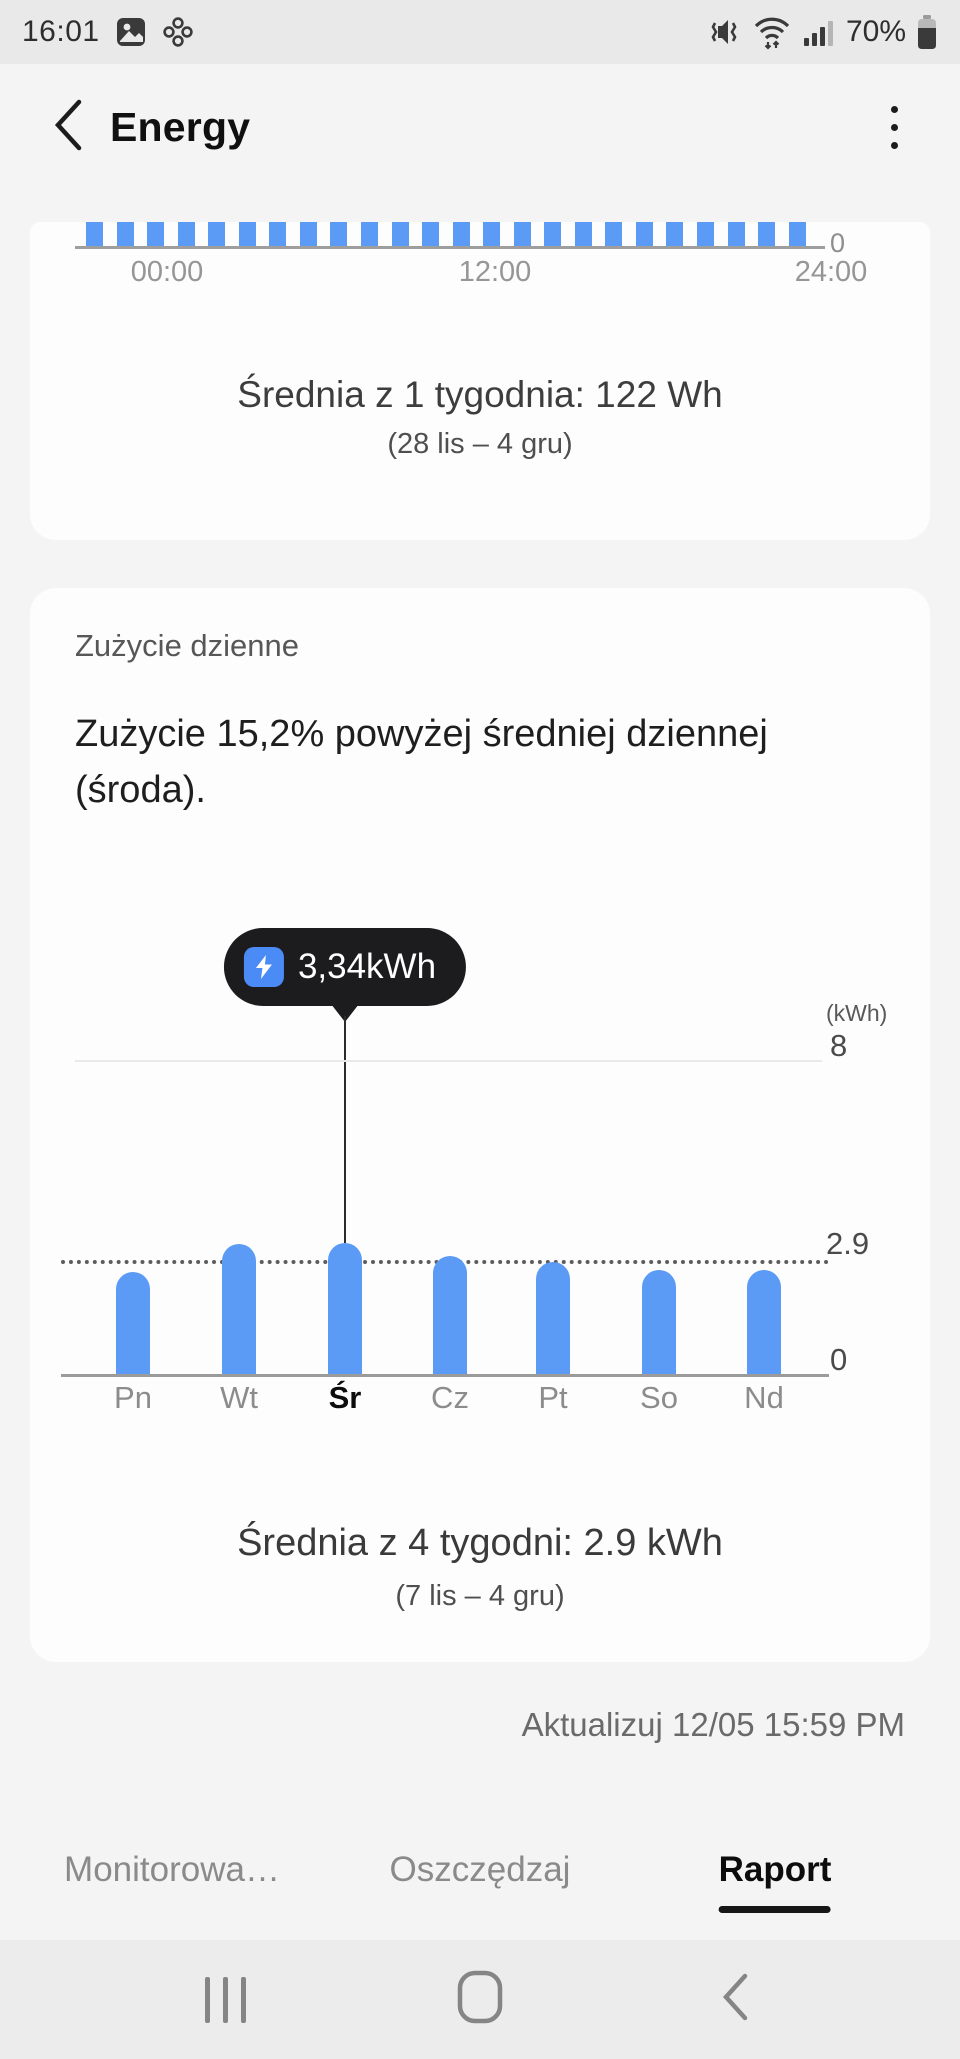  I want to click on tab-oszczedzaj: Oszczędzaj, so click(480, 1870).